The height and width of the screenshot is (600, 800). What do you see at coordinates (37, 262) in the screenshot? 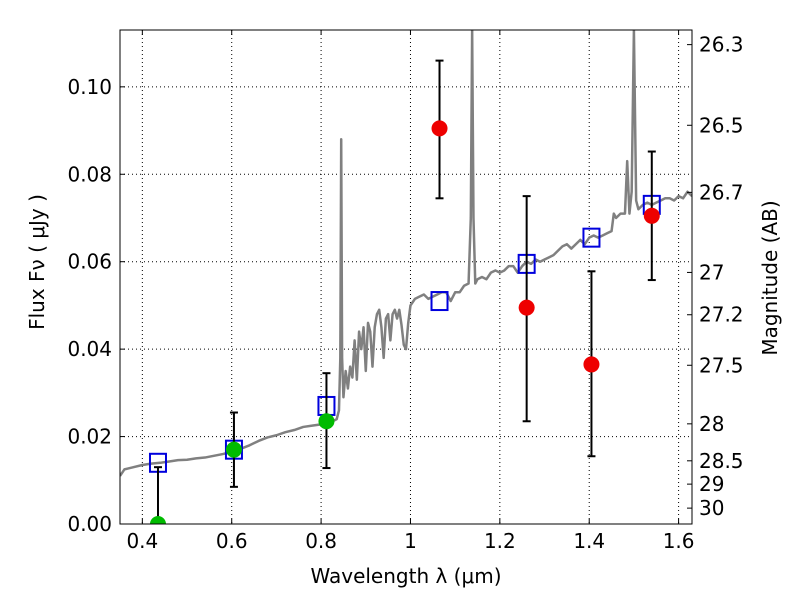
I see `y-axis-label: Flux Fν ( μJy )` at bounding box center [37, 262].